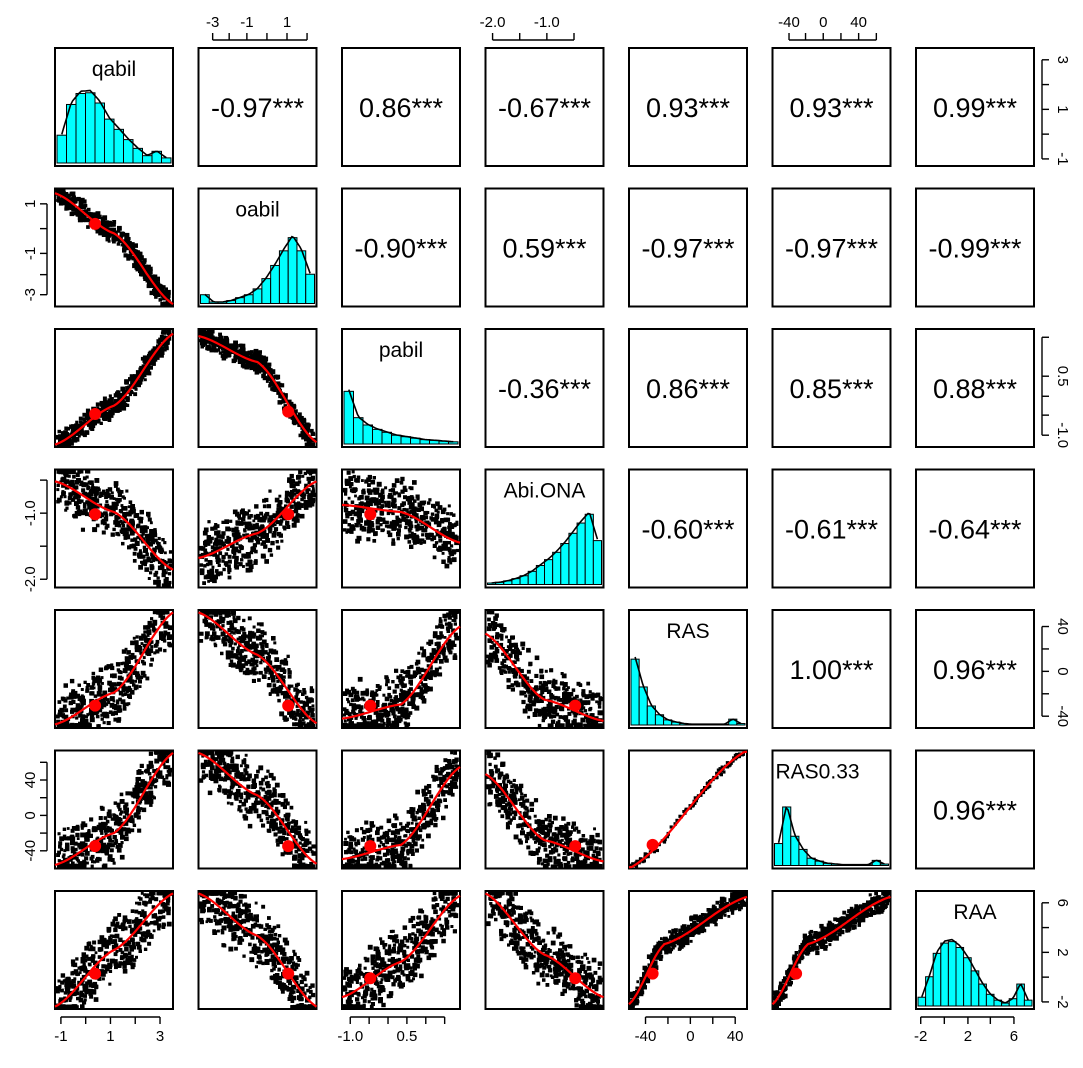 The image size is (1083, 1068). Describe the element at coordinates (95, 705) in the screenshot. I see `mean-point` at that location.